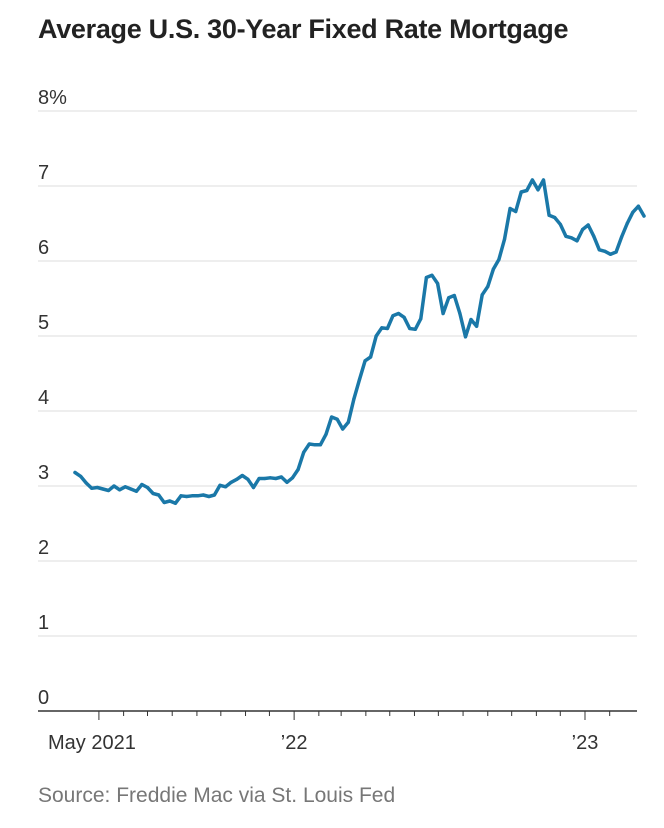 This screenshot has height=828, width=664. What do you see at coordinates (43, 473) in the screenshot?
I see `y-tick-label: 3` at bounding box center [43, 473].